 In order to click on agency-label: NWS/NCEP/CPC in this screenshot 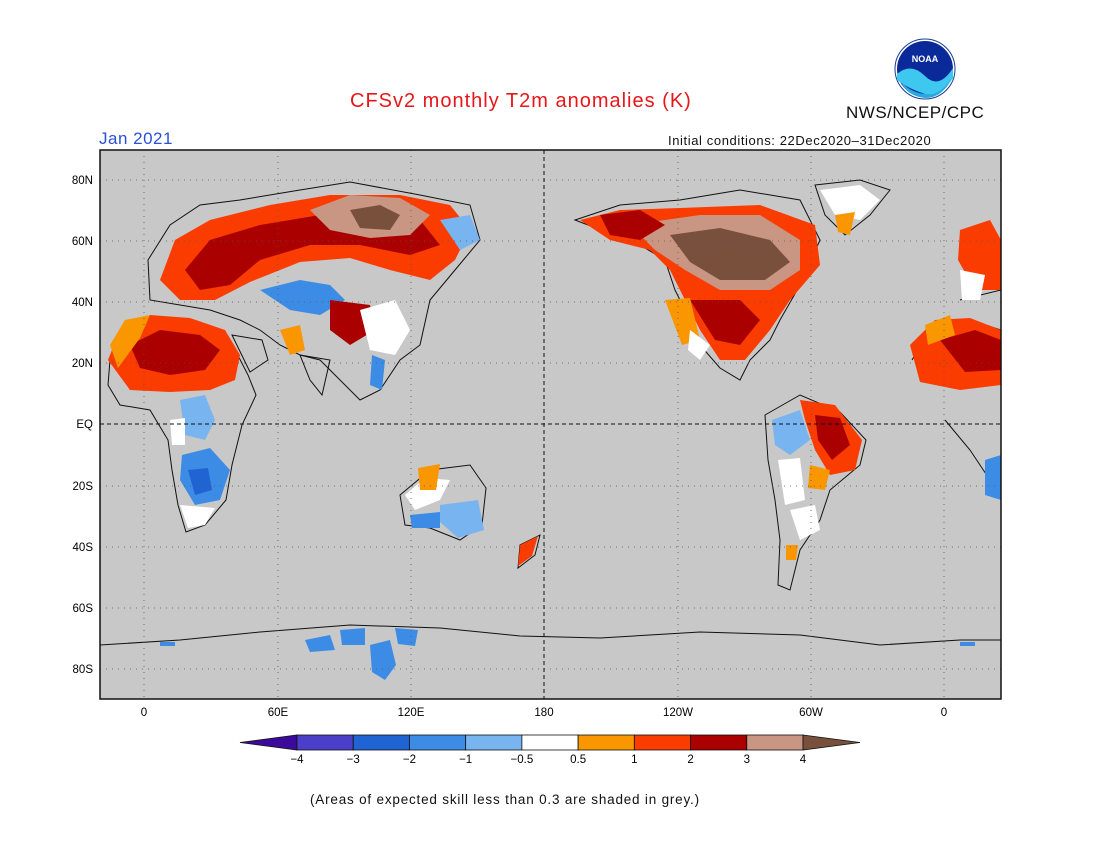, I will do `click(915, 112)`.